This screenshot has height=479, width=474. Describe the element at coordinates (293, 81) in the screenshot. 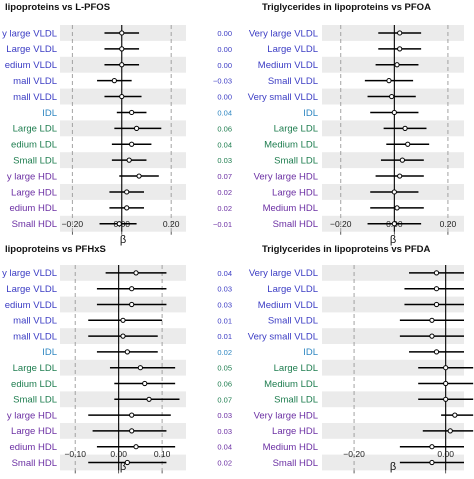

I see `category-label: Small VLDL` at that location.